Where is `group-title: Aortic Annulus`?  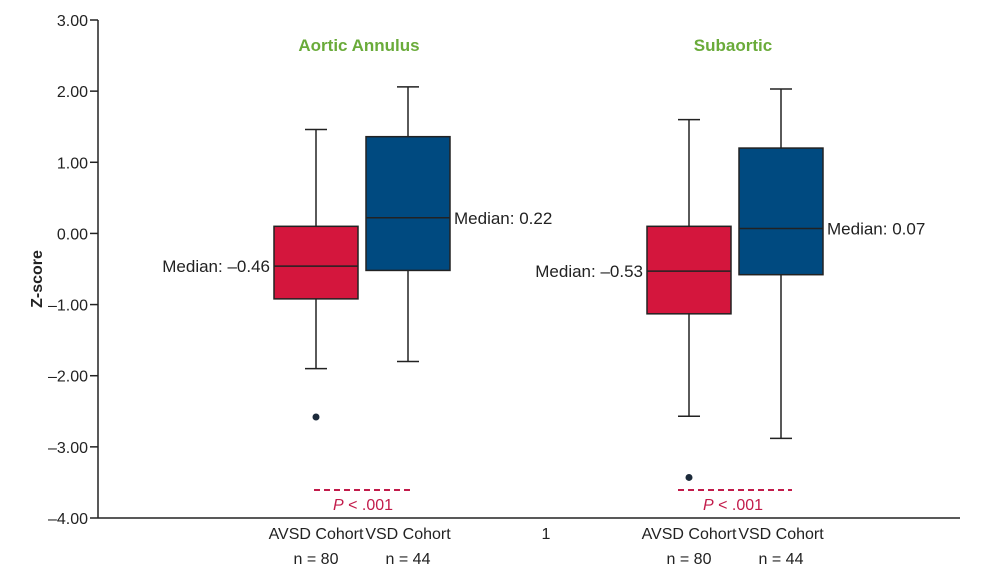
group-title: Aortic Annulus is located at coordinates (358, 45).